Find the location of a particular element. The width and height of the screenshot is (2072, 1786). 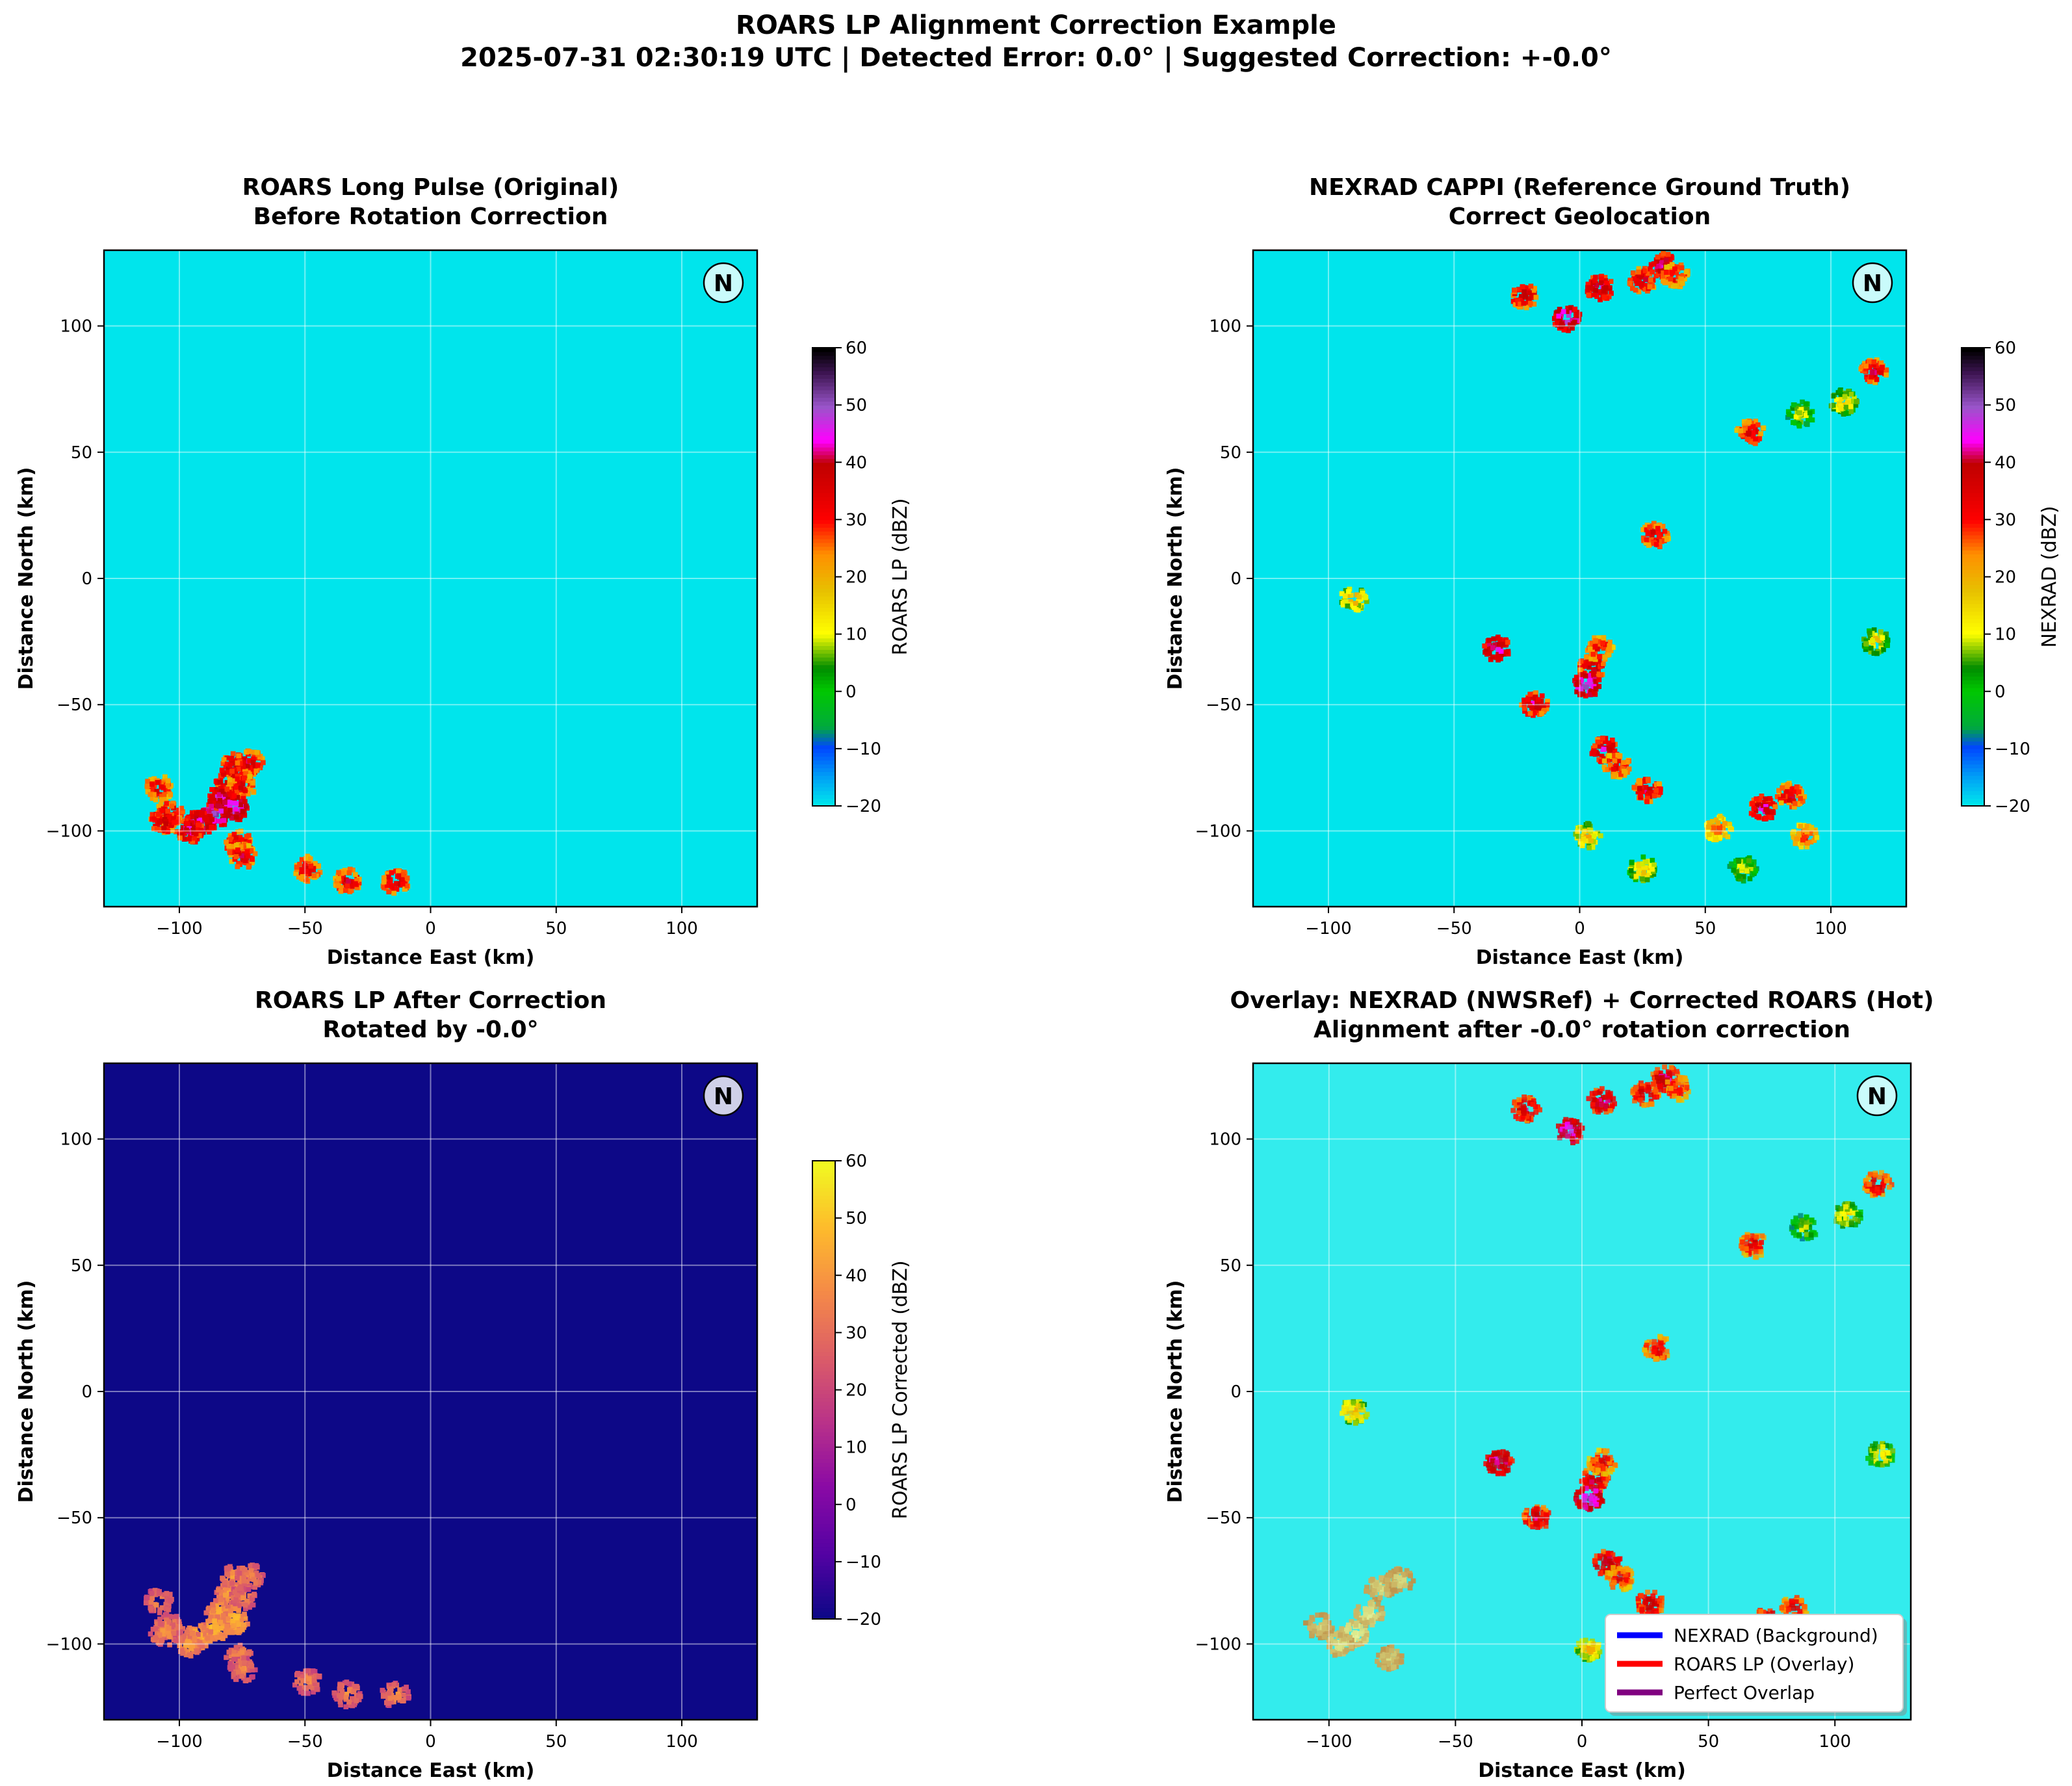

x-tick-label: 100 is located at coordinates (682, 928).